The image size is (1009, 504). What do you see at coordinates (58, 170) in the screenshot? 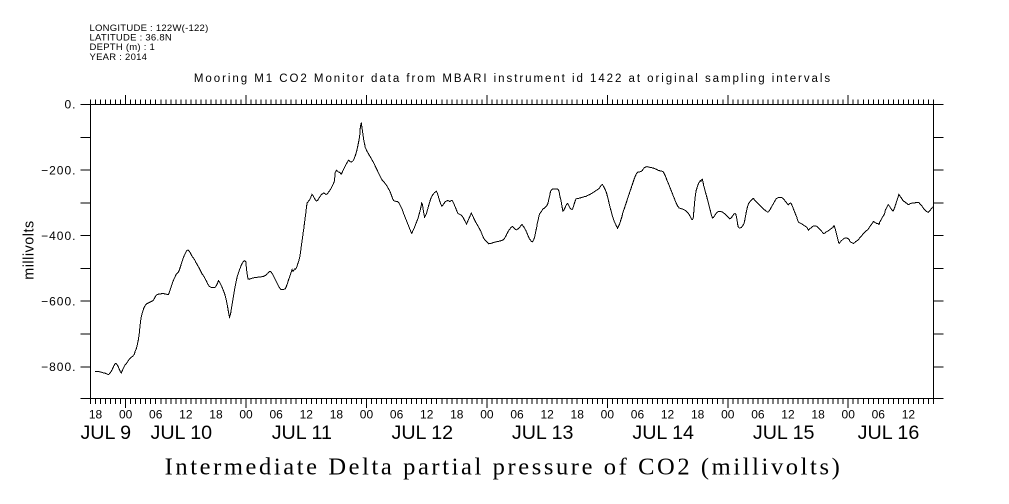
I see `svg-text: −200.` at bounding box center [58, 170].